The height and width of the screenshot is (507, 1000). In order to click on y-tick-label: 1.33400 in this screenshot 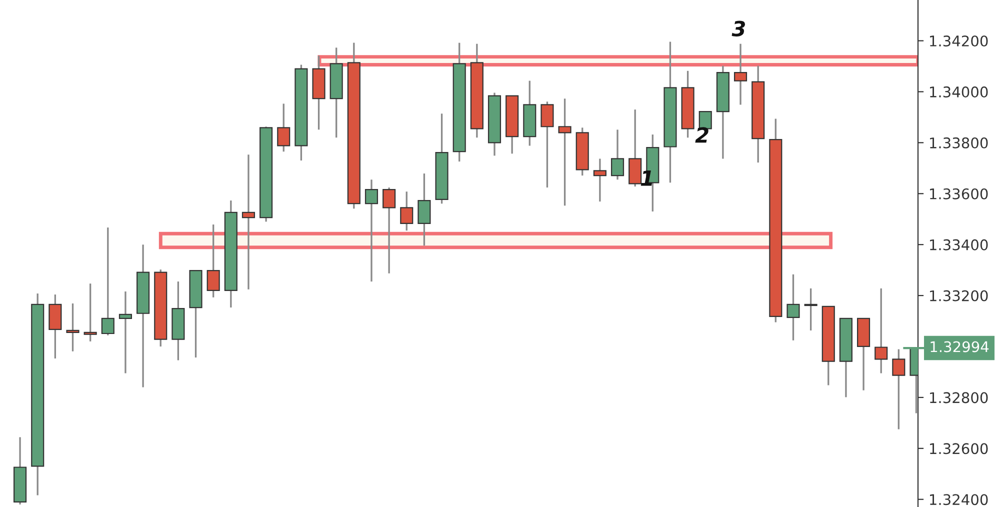, I will do `click(959, 244)`.